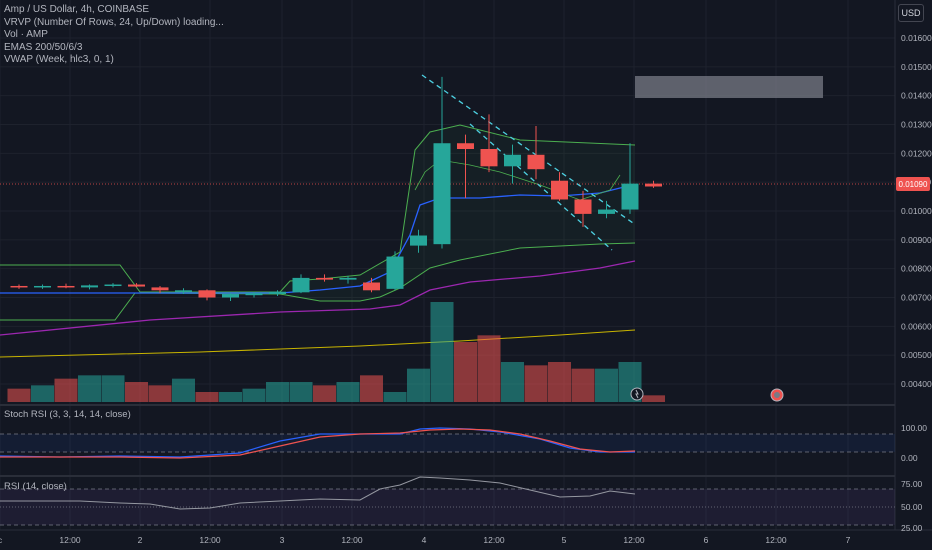 This screenshot has height=550, width=932. I want to click on rsi-tick-label: 25.00, so click(912, 528).